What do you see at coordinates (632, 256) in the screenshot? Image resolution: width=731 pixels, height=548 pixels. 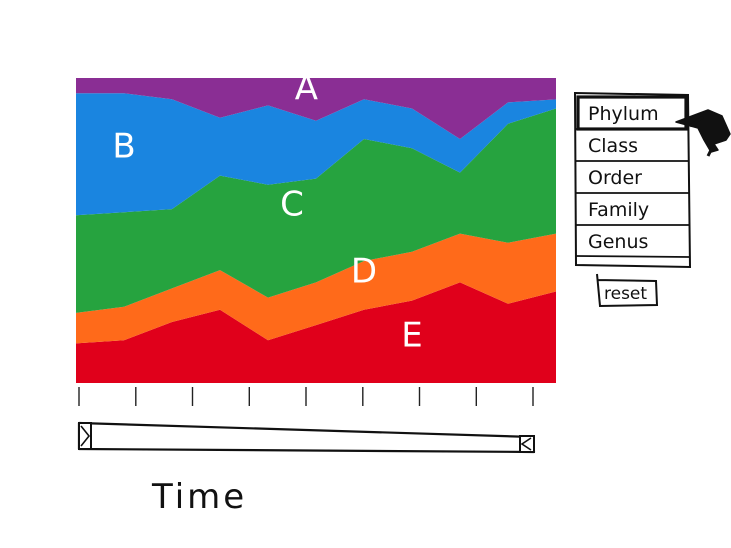 I see `menu-divider` at bounding box center [632, 256].